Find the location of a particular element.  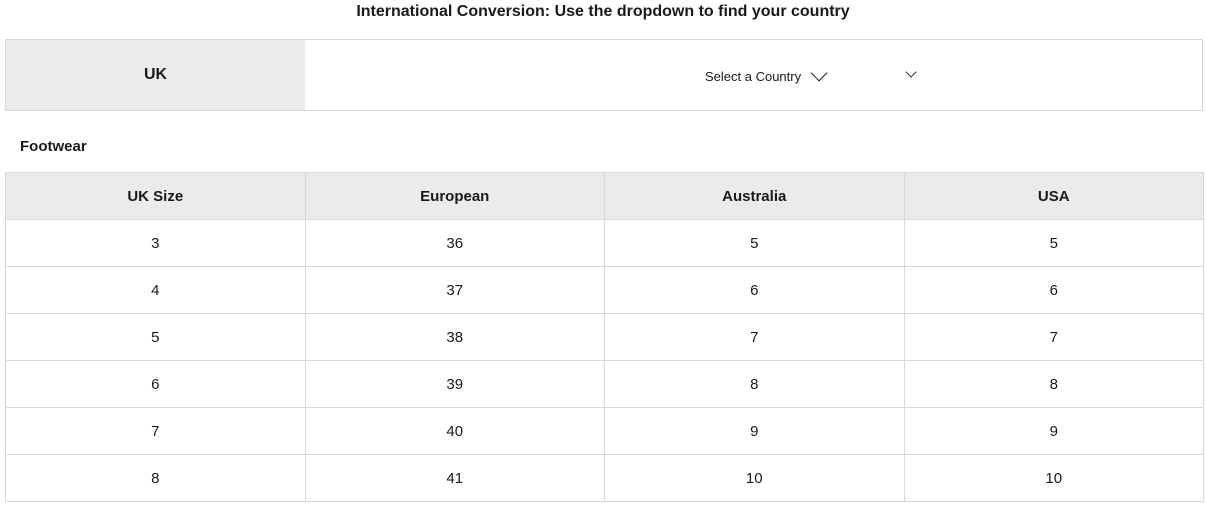

column-header-european: European is located at coordinates (454, 196).